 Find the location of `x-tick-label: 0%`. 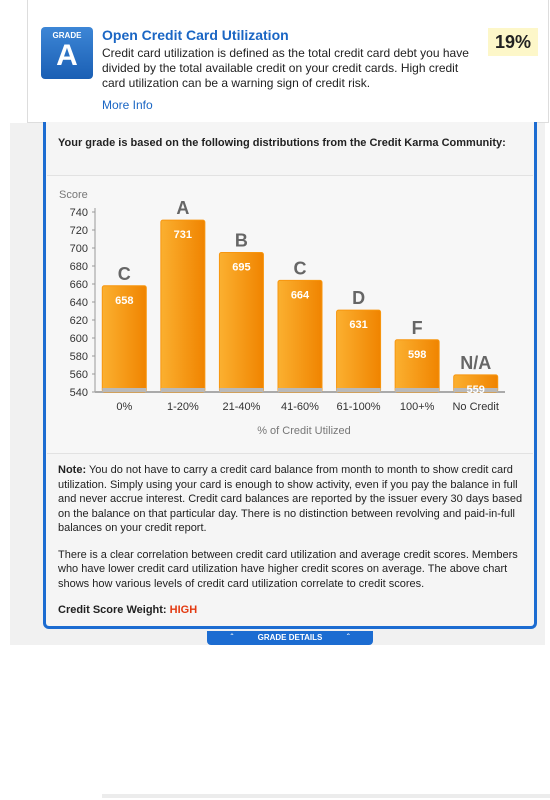

x-tick-label: 0% is located at coordinates (124, 407).